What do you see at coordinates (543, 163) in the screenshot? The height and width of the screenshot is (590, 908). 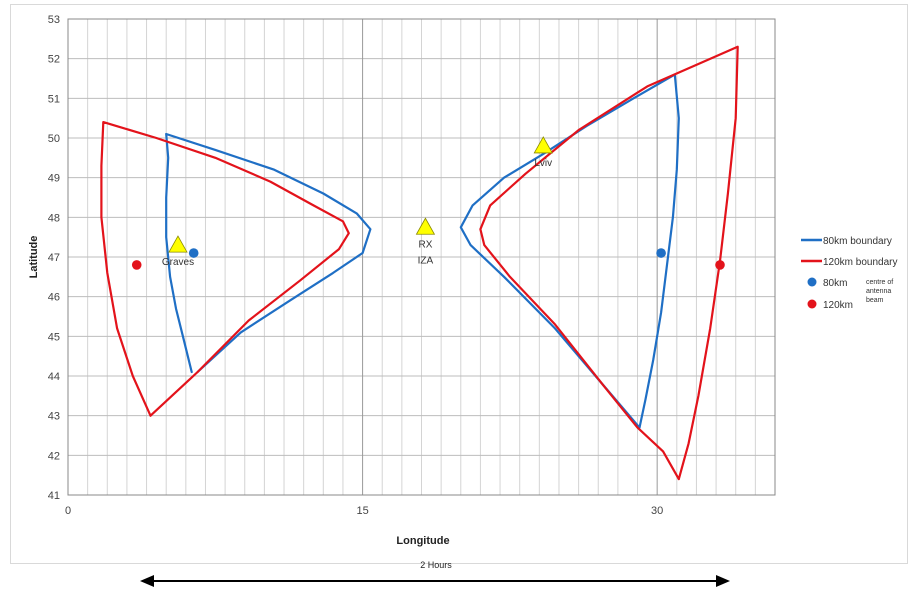 I see `station-label: Lviv` at bounding box center [543, 163].